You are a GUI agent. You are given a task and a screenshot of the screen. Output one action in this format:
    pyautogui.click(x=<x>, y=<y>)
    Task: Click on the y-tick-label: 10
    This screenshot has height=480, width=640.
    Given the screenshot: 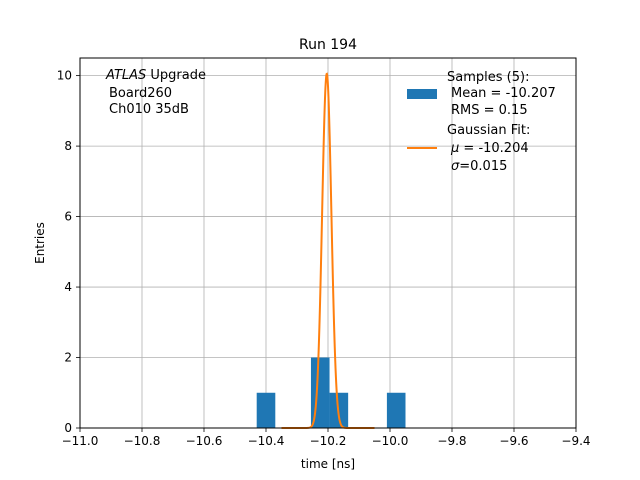 What is the action you would take?
    pyautogui.click(x=64, y=76)
    